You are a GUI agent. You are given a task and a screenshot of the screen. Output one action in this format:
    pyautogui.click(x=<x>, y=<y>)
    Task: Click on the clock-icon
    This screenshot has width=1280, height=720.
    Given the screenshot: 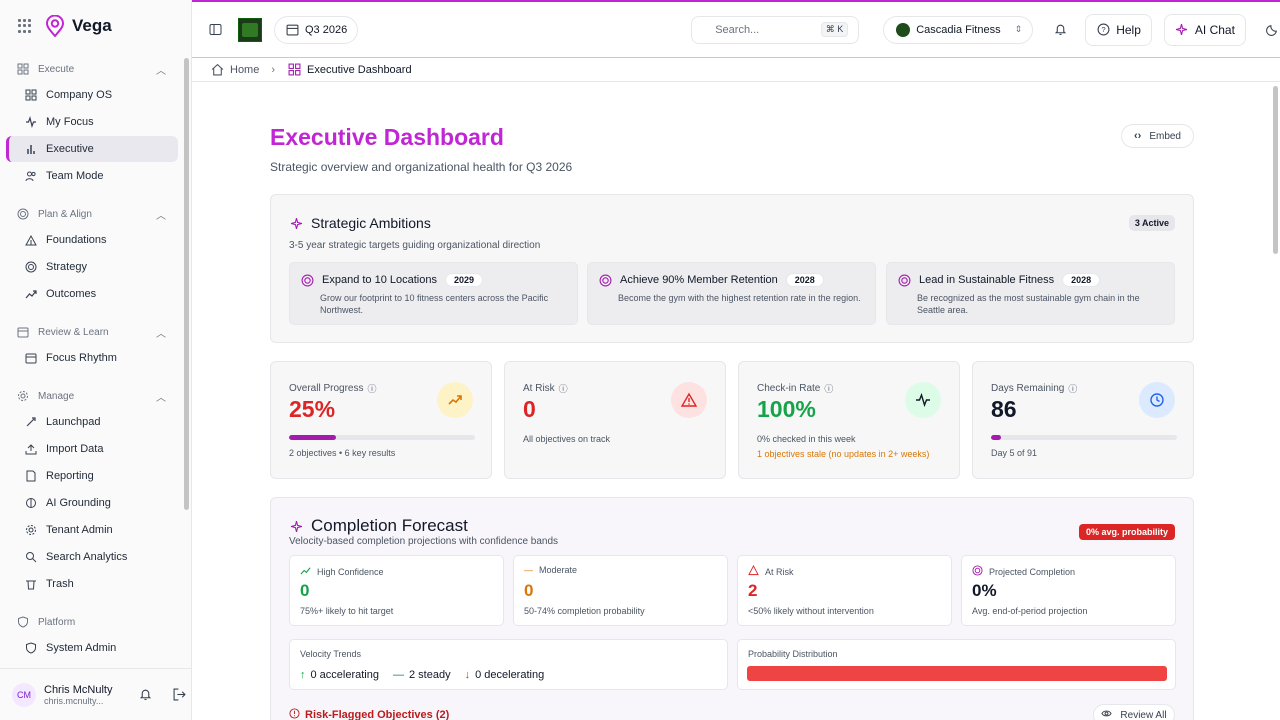 What is the action you would take?
    pyautogui.click(x=1157, y=400)
    